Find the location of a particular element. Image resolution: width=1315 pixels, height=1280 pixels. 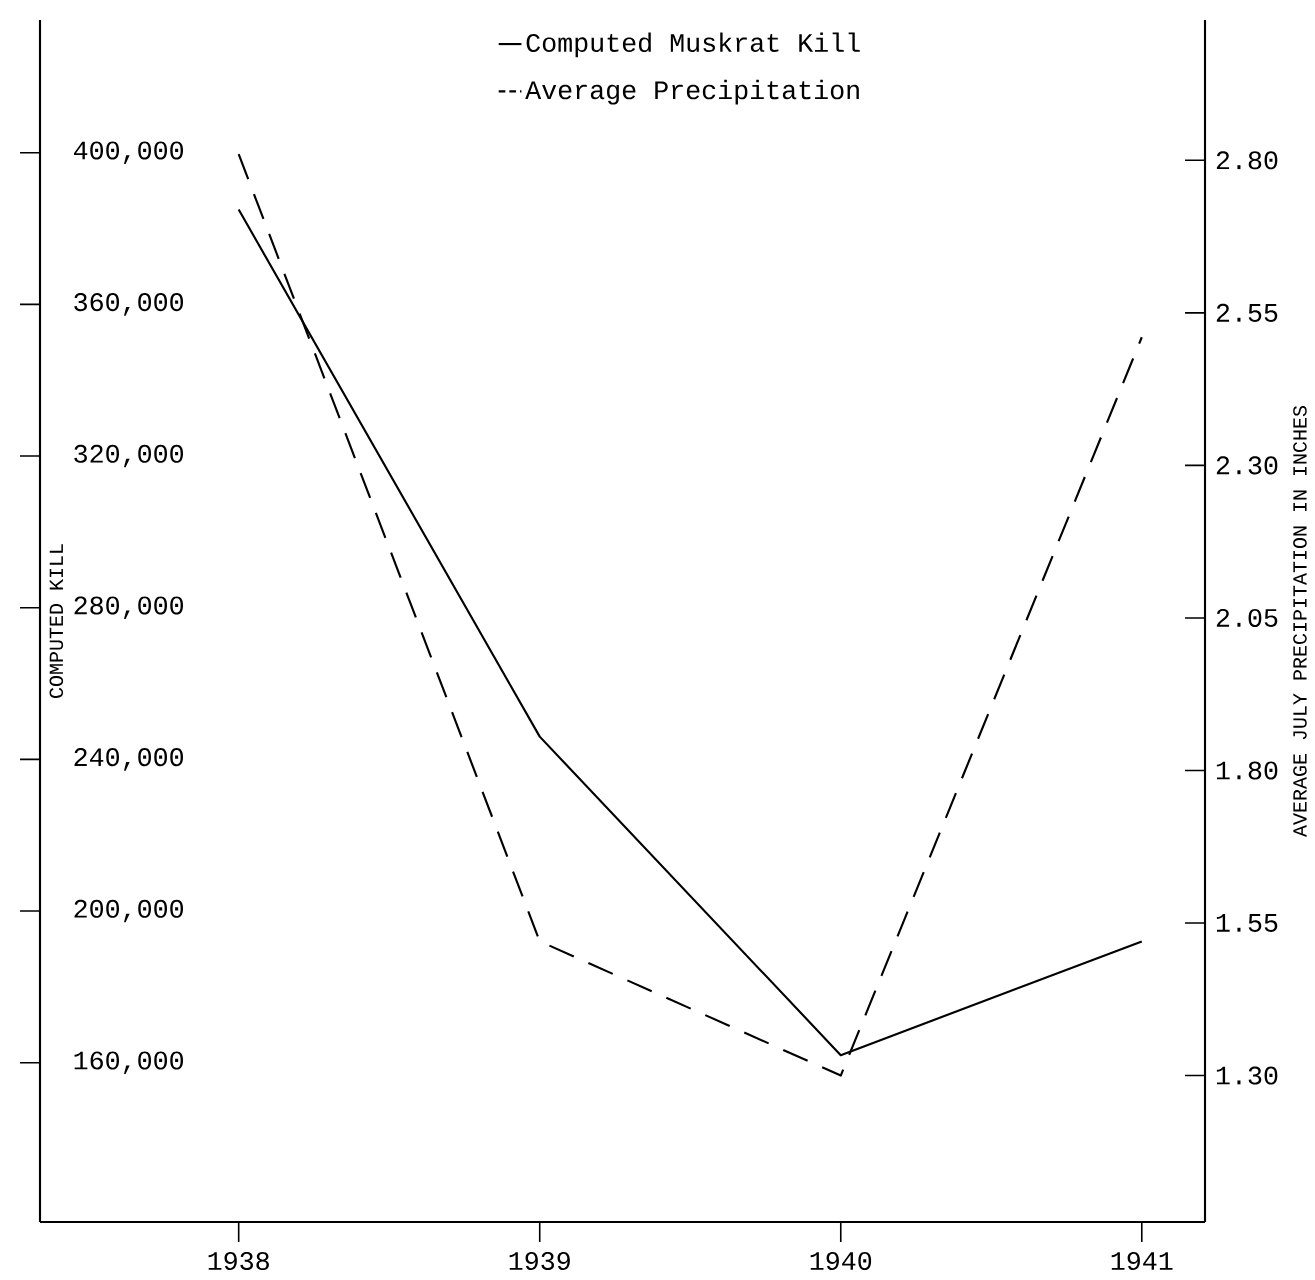

x-tick-label: 1940 is located at coordinates (841, 1261).